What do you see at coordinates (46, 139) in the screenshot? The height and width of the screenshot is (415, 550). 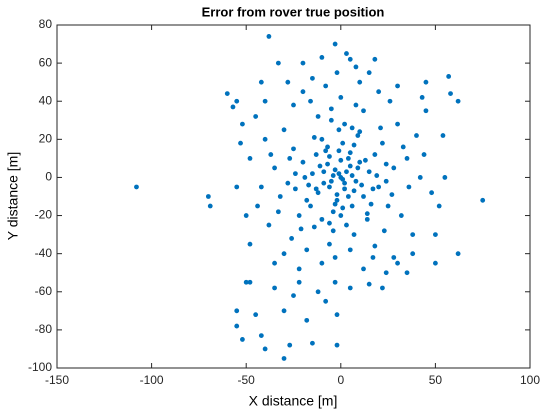 I see `y-tick-label: 20` at bounding box center [46, 139].